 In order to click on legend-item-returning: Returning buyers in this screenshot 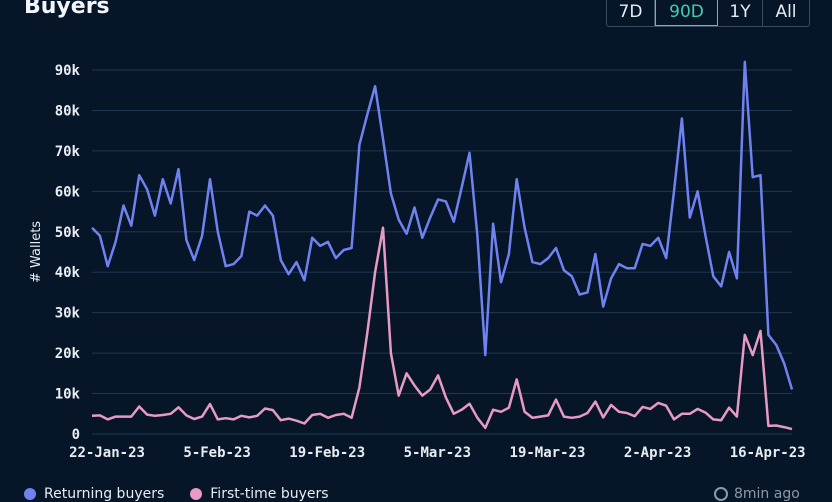, I will do `click(94, 494)`.